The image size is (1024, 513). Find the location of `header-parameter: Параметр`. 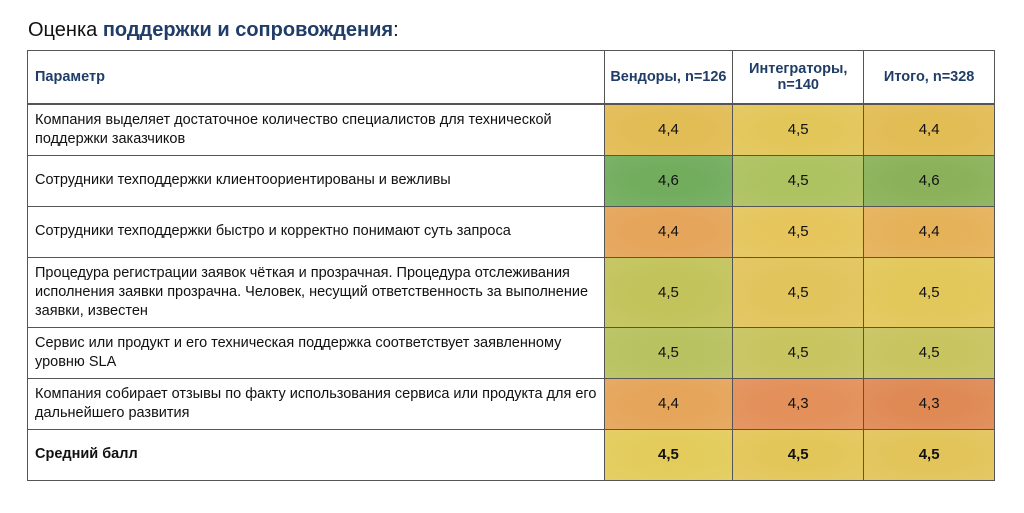

header-parameter: Параметр is located at coordinates (316, 77).